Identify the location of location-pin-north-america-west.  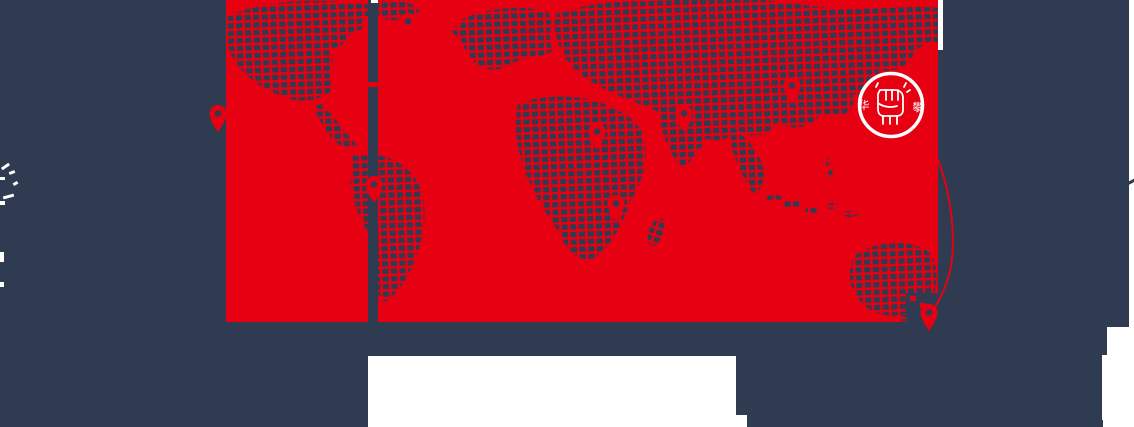
(218, 118).